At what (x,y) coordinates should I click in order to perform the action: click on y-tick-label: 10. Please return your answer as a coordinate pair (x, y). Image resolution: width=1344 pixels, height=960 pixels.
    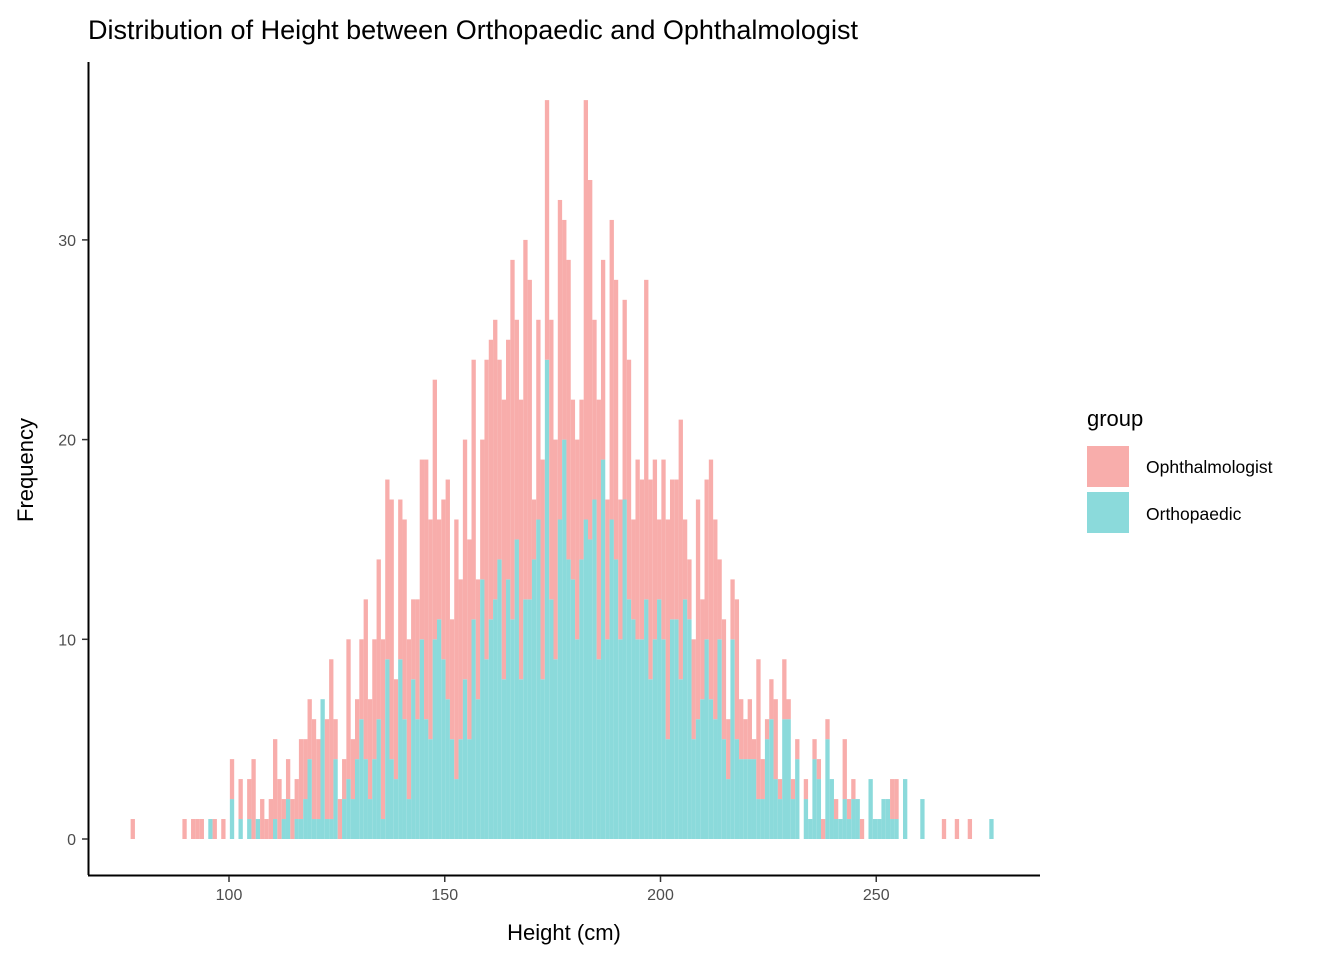
    Looking at the image, I should click on (67, 640).